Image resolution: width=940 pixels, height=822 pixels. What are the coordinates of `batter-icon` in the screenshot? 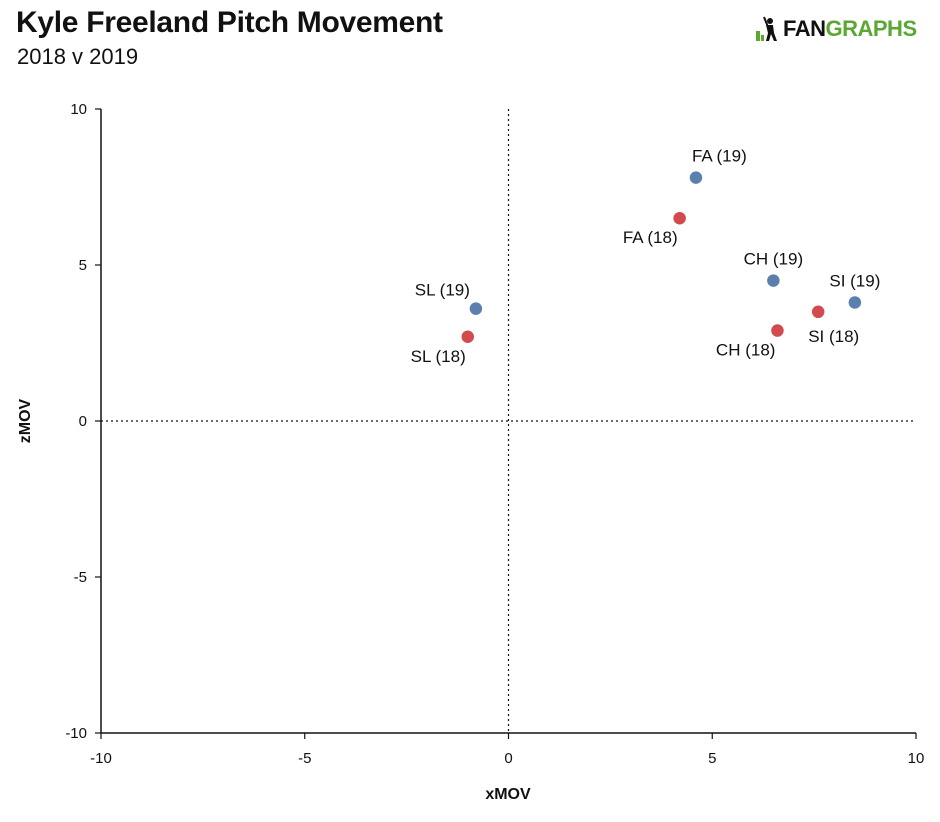 It's located at (766, 28).